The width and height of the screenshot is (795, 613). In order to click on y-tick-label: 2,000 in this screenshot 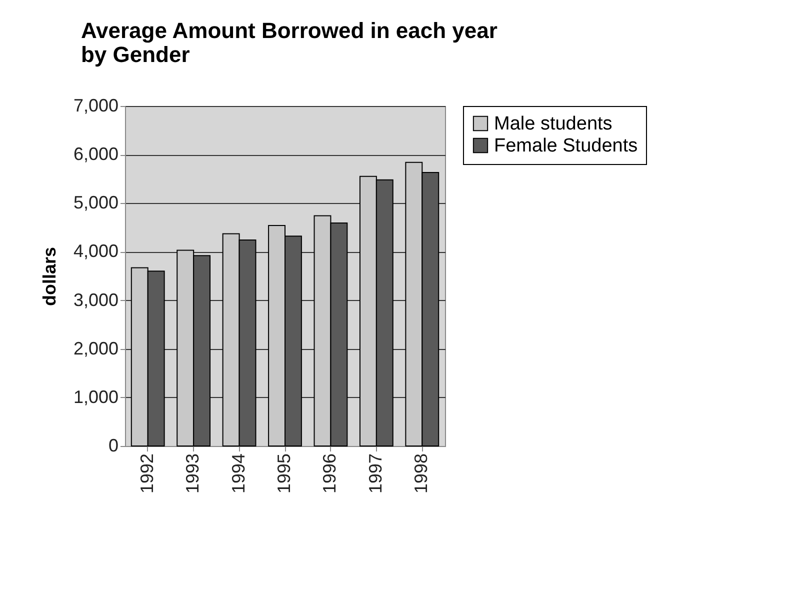, I will do `click(95, 348)`.